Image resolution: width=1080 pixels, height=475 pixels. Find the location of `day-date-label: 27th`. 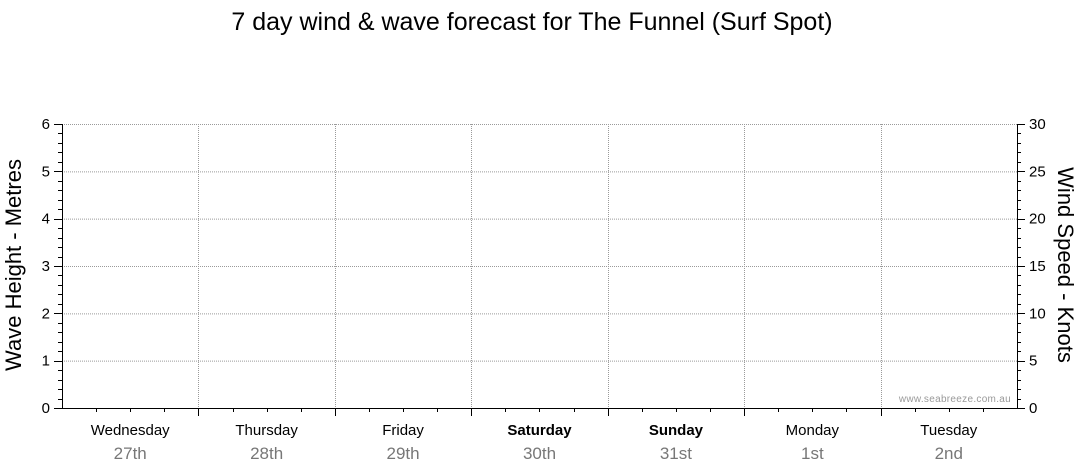

day-date-label: 27th is located at coordinates (130, 453).